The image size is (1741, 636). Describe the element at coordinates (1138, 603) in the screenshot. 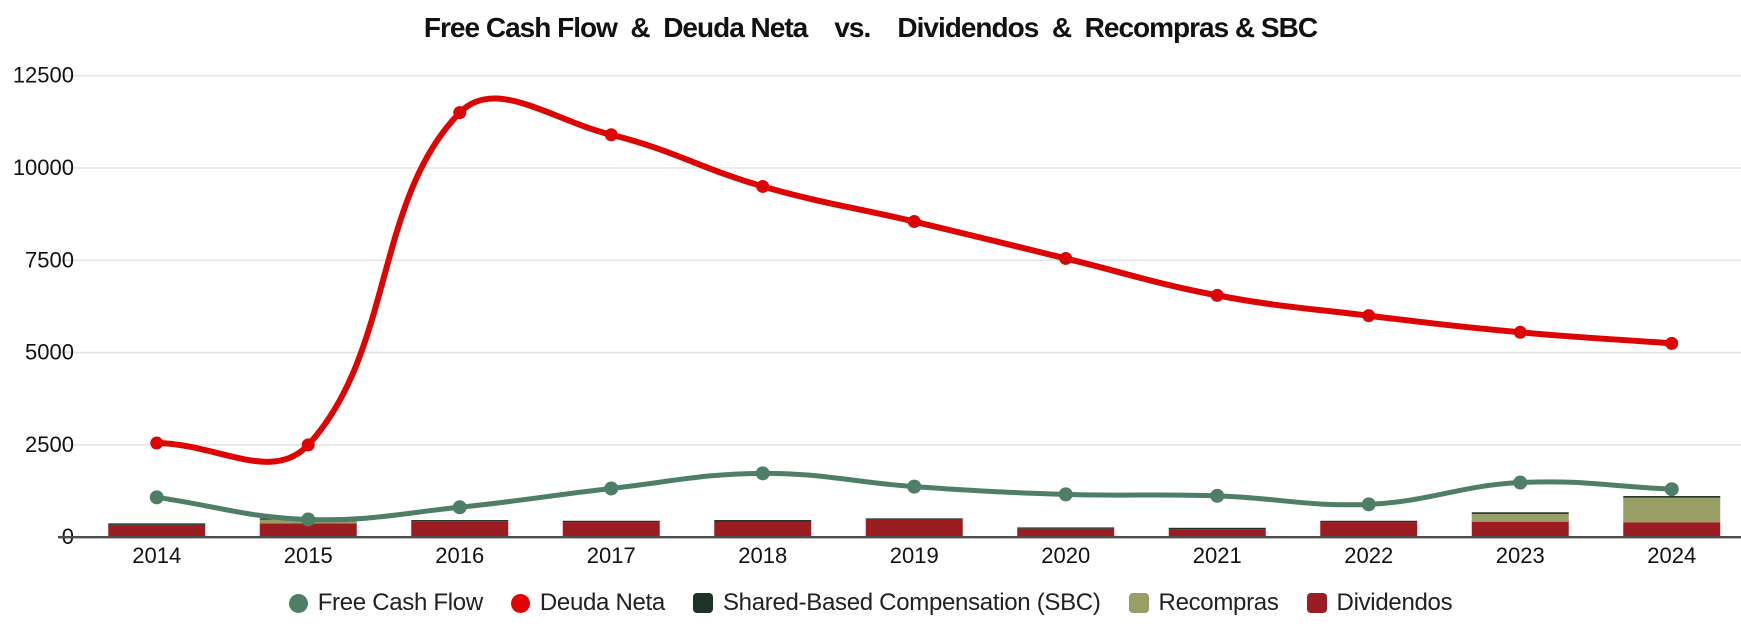

I see `legend-marker-recompras` at that location.